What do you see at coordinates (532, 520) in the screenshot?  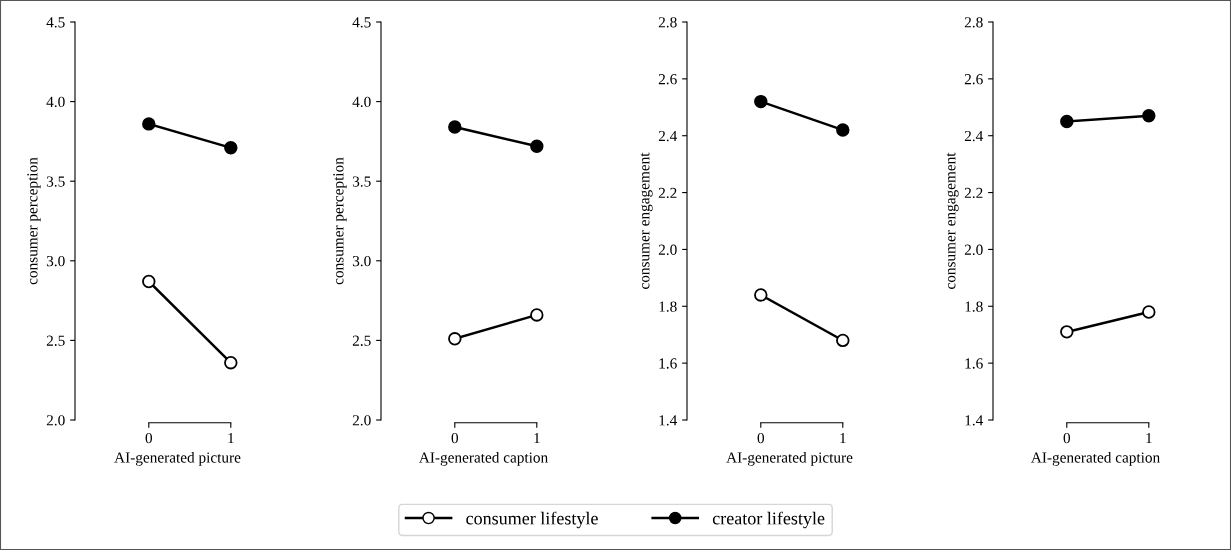 I see `legend-label: consumer lifestyle` at bounding box center [532, 520].